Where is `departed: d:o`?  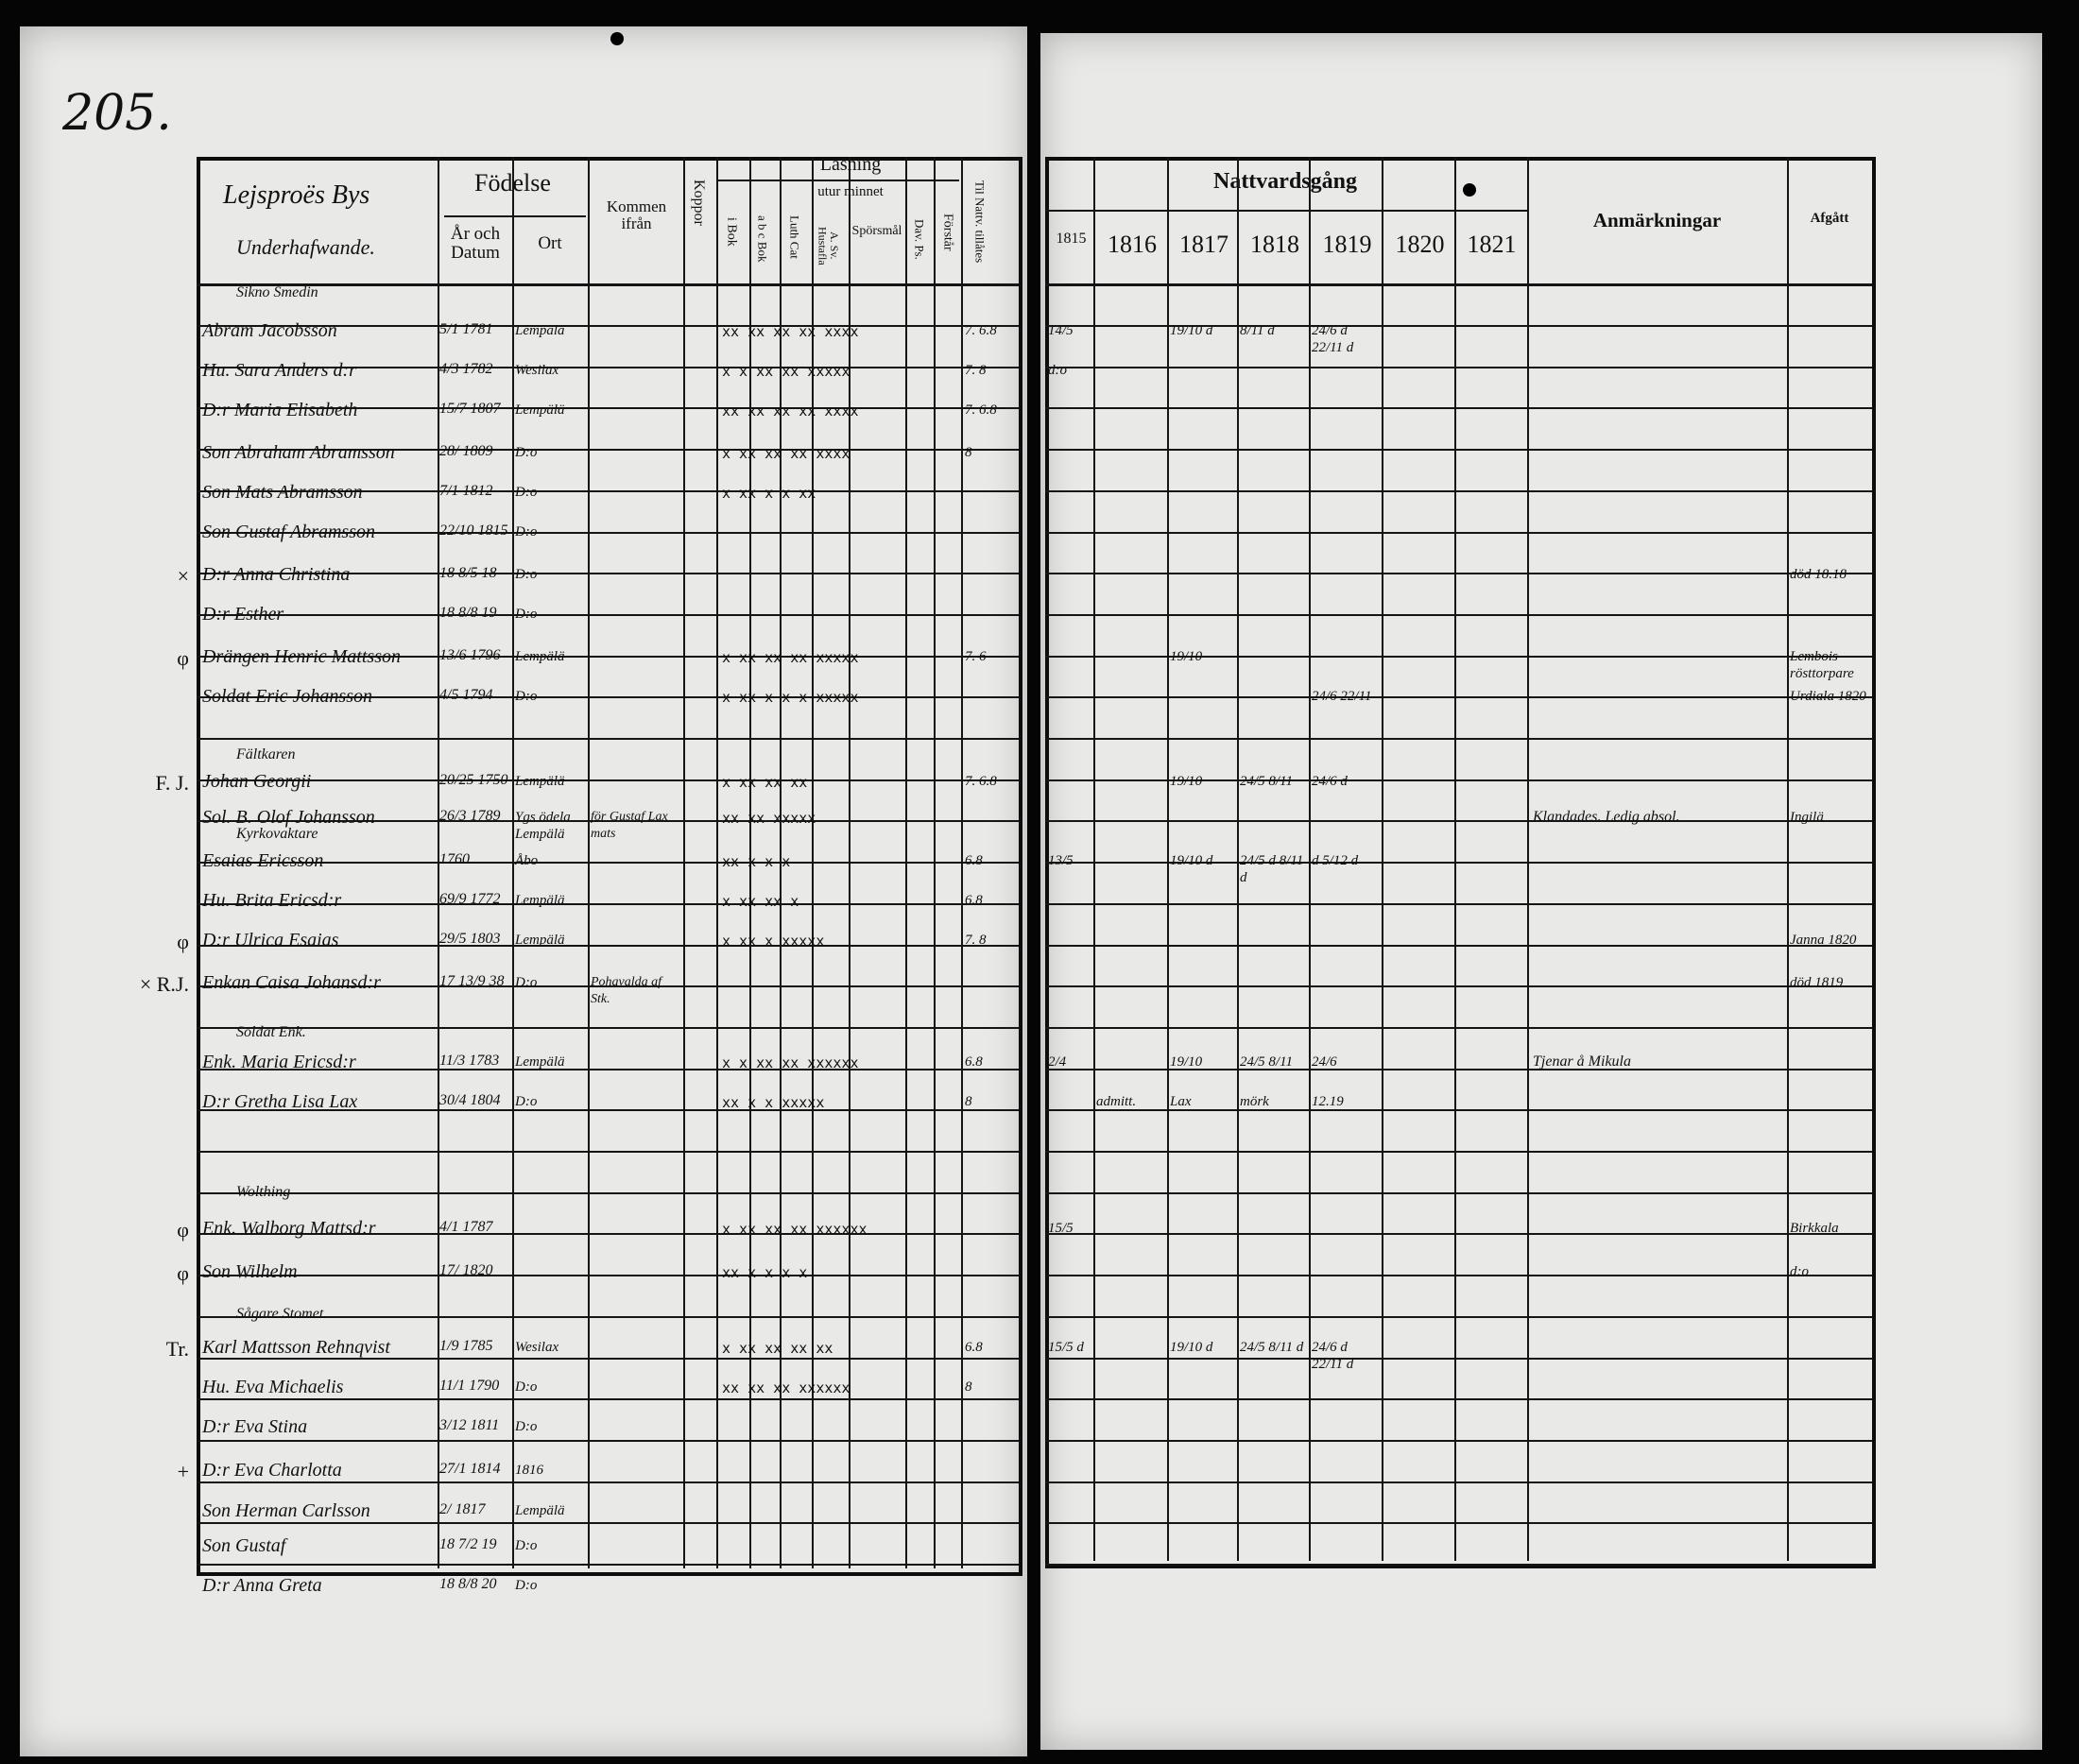 departed: d:o is located at coordinates (1799, 1271).